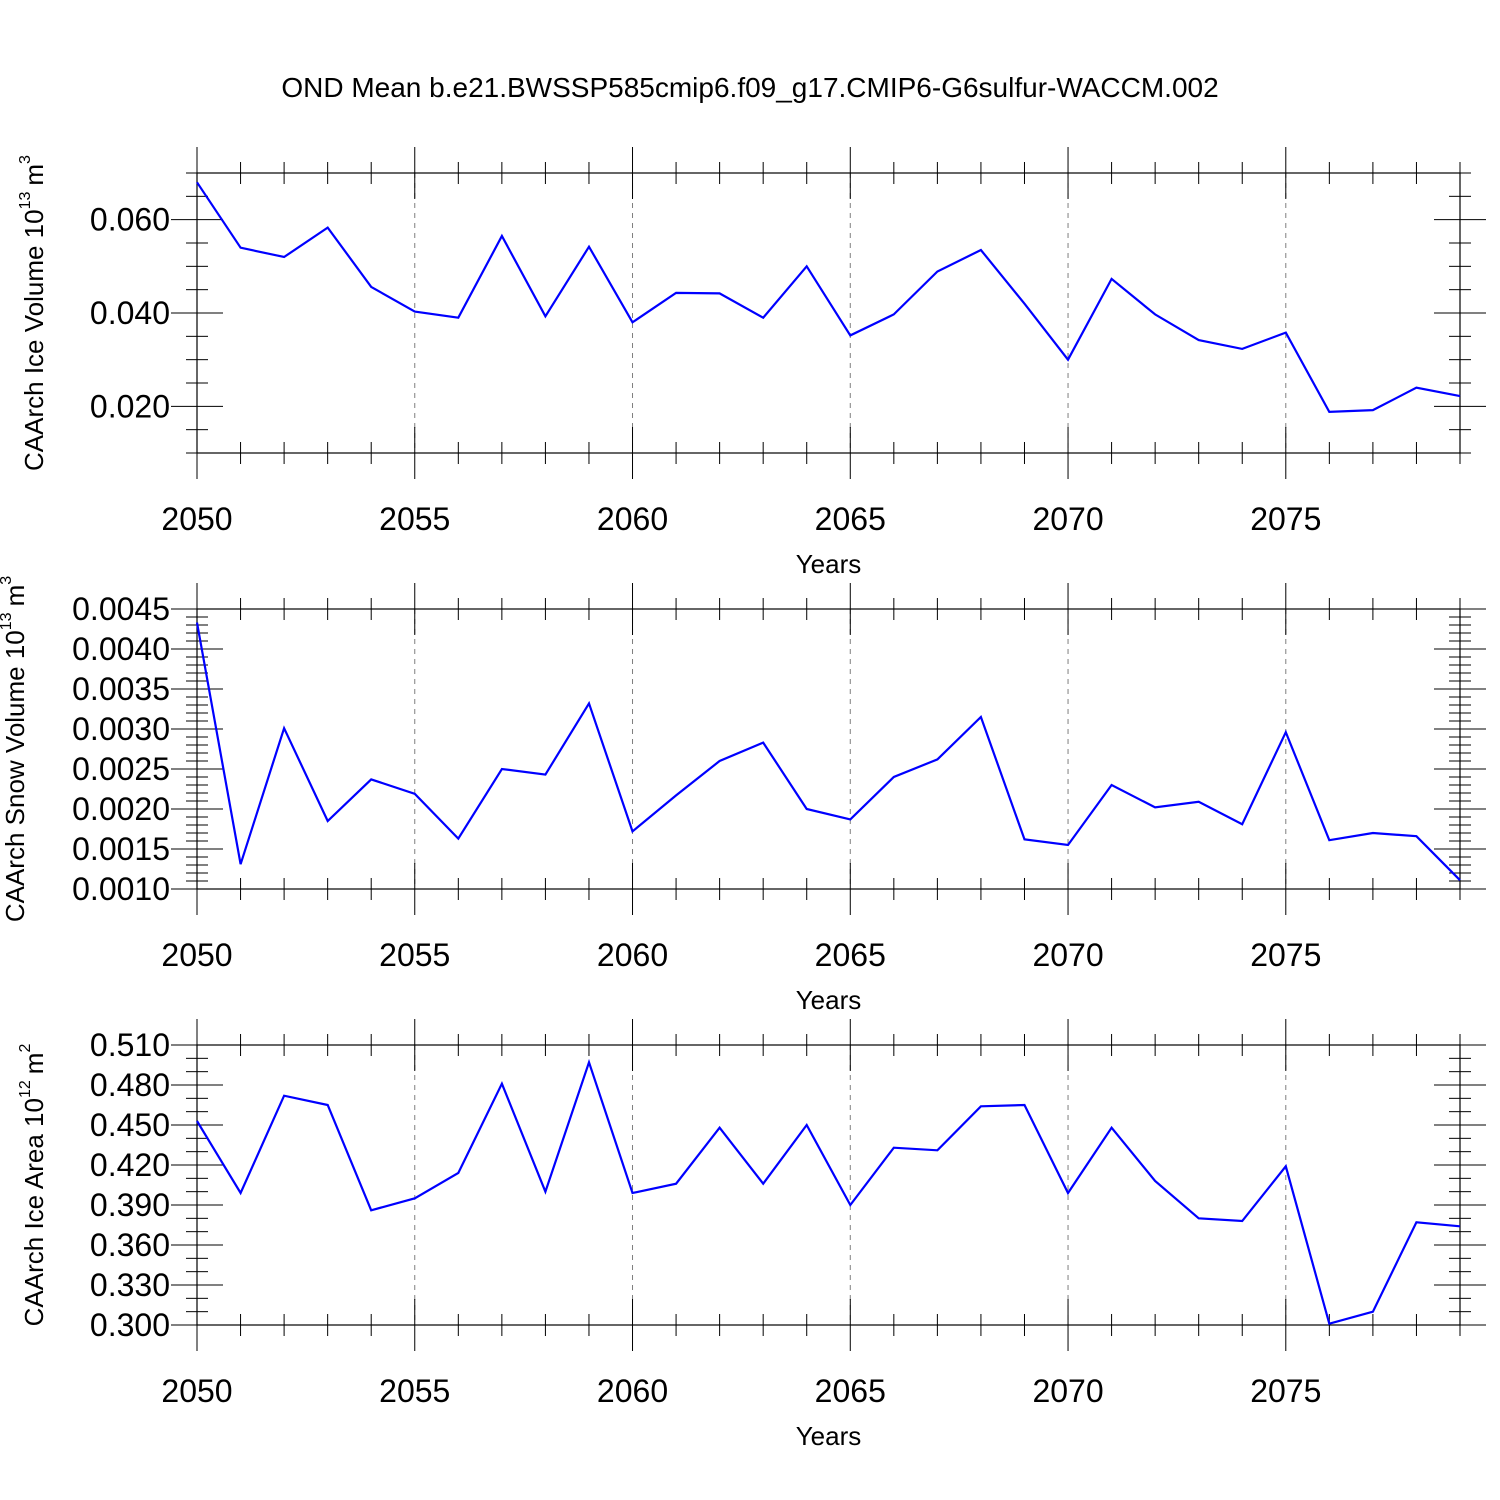 This screenshot has height=1500, width=1500. I want to click on y-tick-label: 0.390, so click(130, 1205).